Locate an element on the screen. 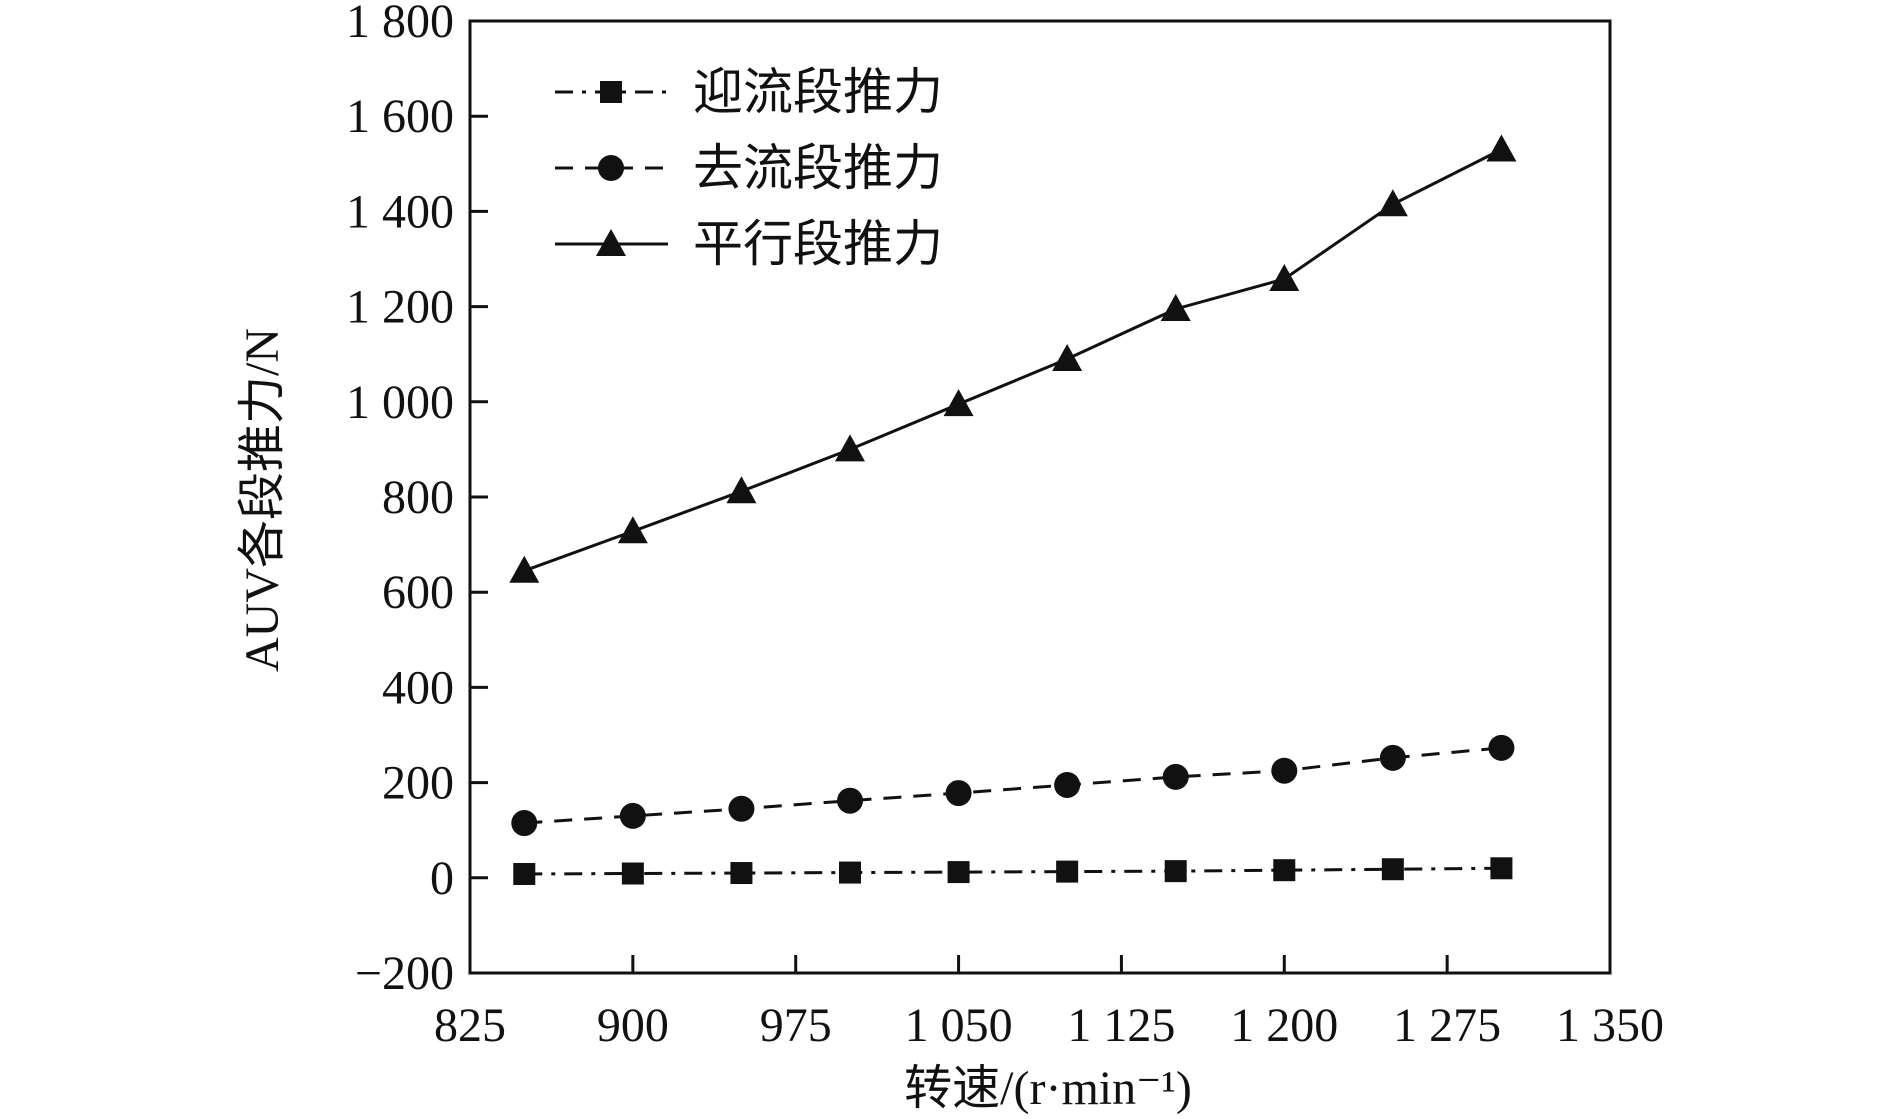  series-line-square is located at coordinates (1013, 871).